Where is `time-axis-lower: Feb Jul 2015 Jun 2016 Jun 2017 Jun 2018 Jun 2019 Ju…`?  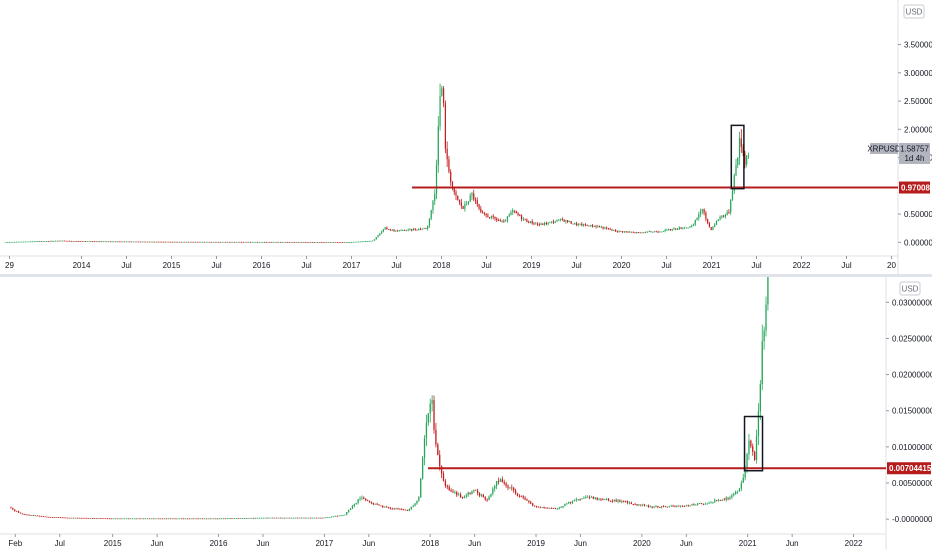 time-axis-lower: Feb Jul 2015 Jun 2016 Jun 2017 Jun 2018 Jun 2019 Ju… is located at coordinates (435, 541).